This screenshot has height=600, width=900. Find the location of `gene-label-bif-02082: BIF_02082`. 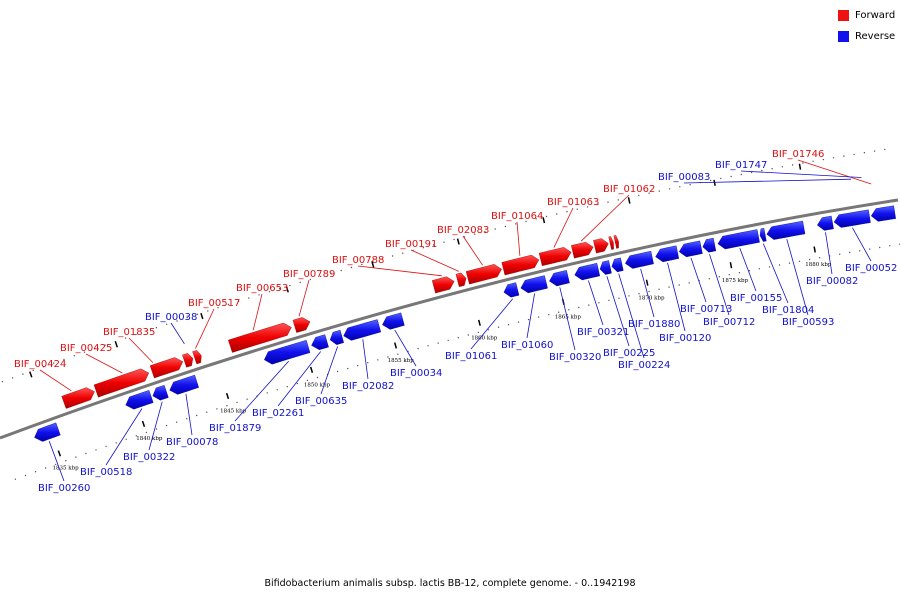

gene-label-bif-02082: BIF_02082 is located at coordinates (368, 386).